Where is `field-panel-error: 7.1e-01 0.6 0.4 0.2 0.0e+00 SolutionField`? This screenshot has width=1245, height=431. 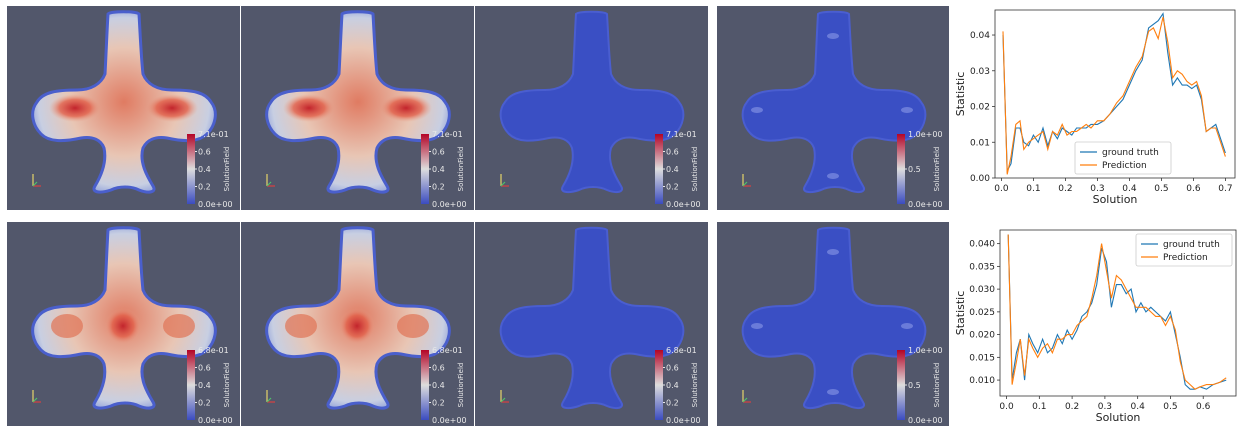 field-panel-error: 7.1e-01 0.6 0.4 0.2 0.0e+00 SolutionField is located at coordinates (591, 108).